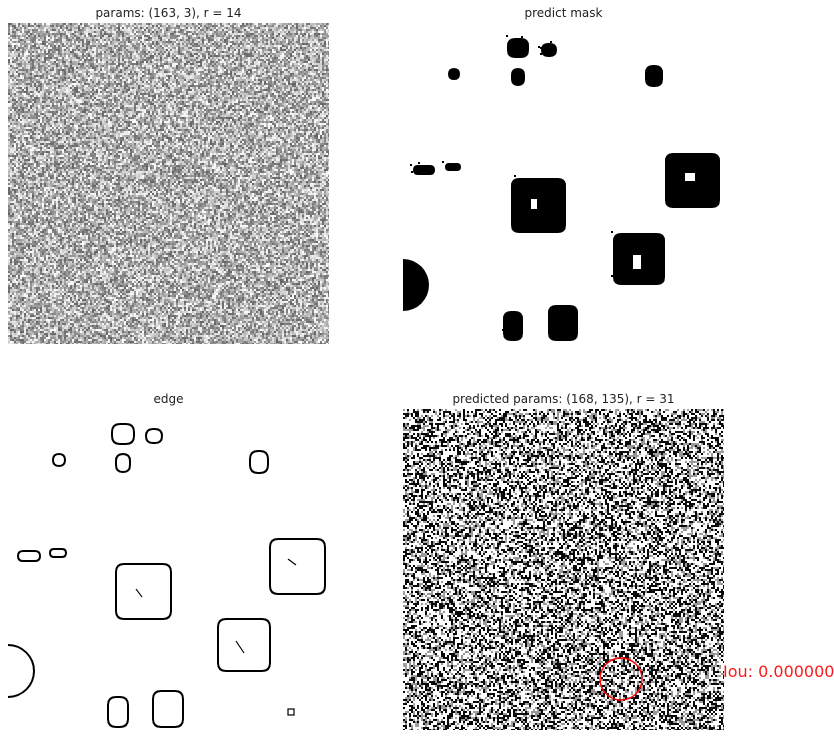  I want to click on predicted-circle, so click(621, 679).